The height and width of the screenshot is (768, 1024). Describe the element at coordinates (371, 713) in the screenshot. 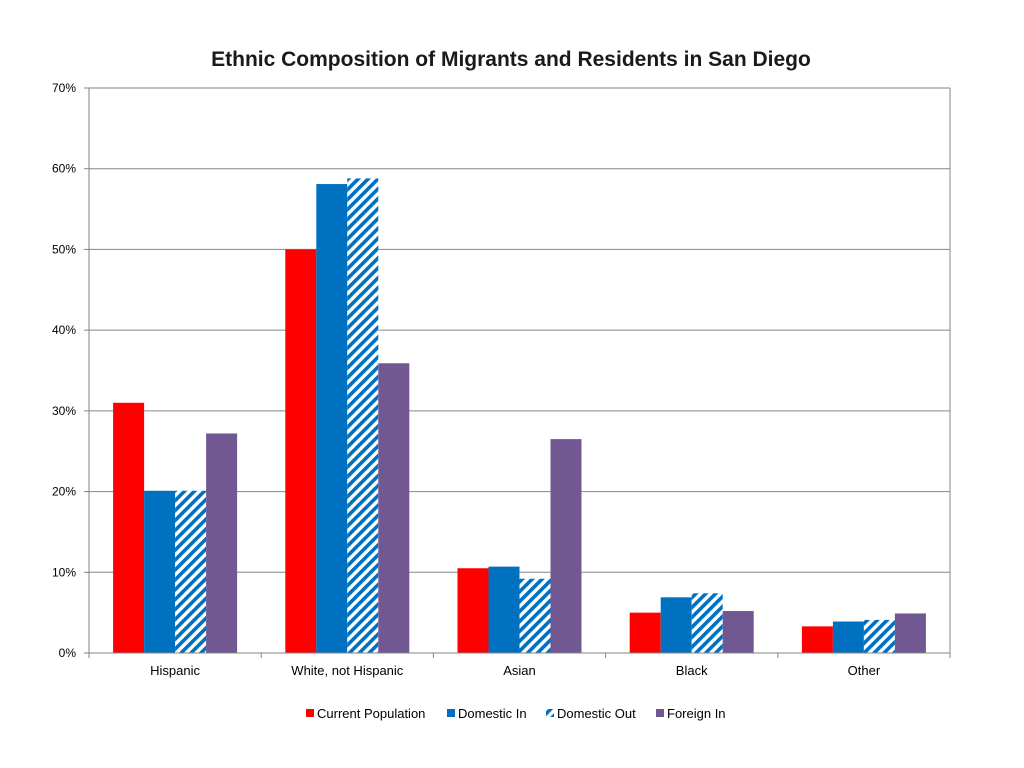

I see `legend-label: Current Population` at that location.